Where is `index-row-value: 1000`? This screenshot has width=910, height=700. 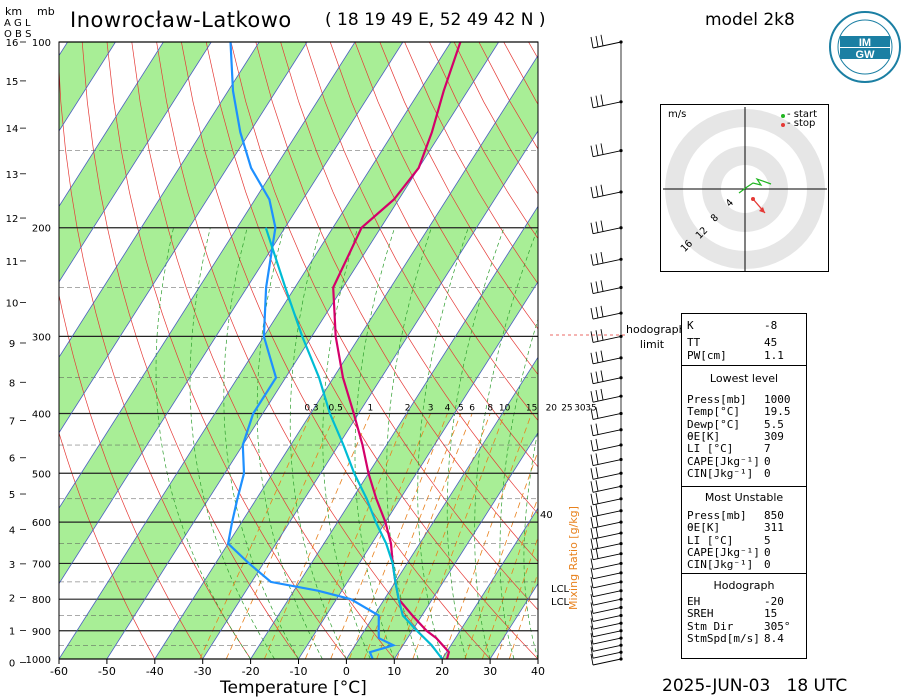 index-row-value: 1000 is located at coordinates (777, 399).